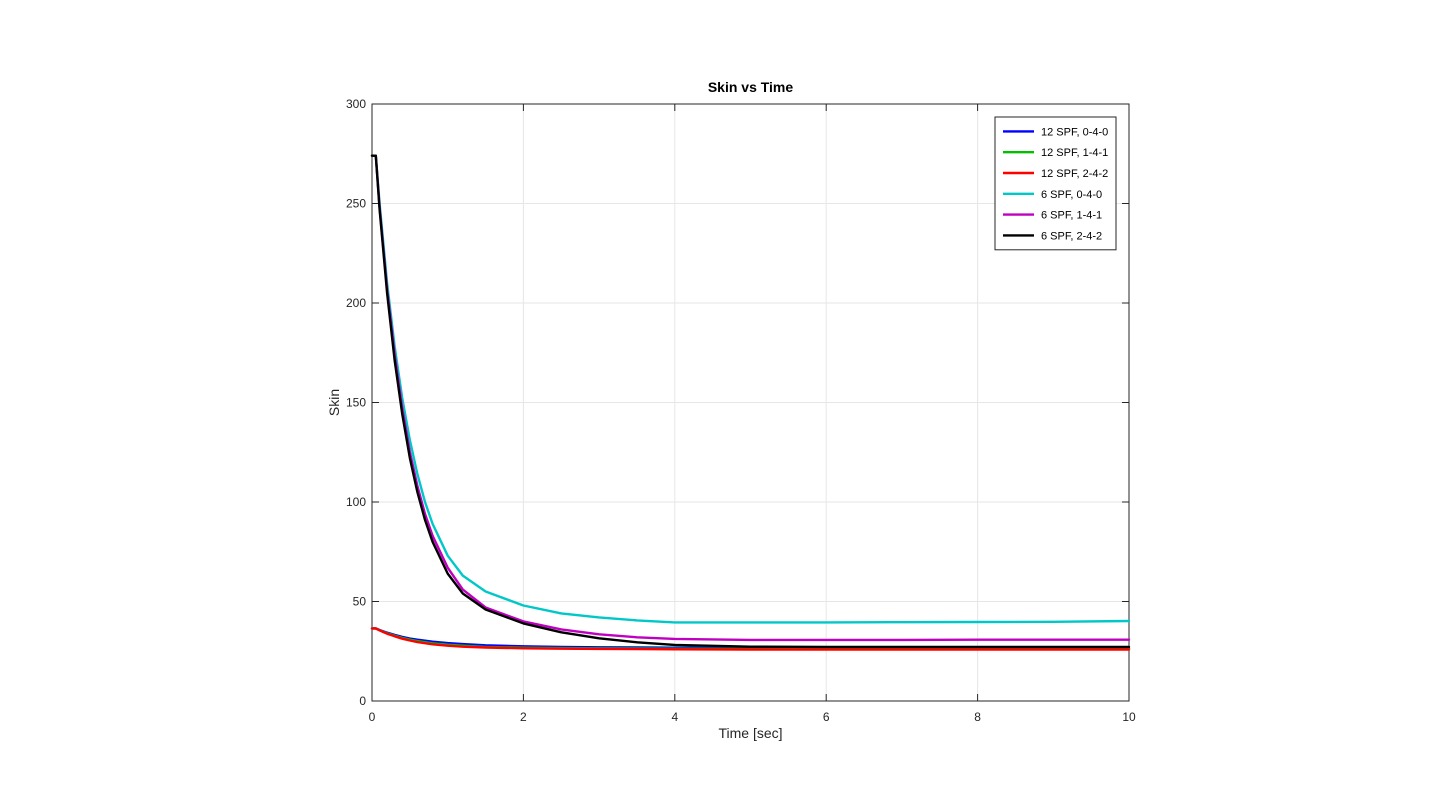  What do you see at coordinates (372, 717) in the screenshot?
I see `x-tick-label: 0` at bounding box center [372, 717].